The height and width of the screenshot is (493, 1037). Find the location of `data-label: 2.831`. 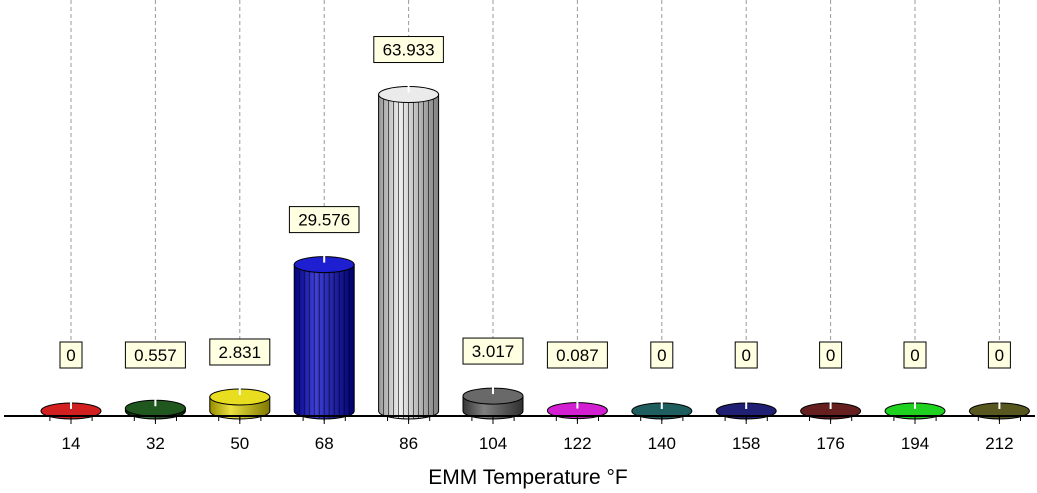

data-label: 2.831 is located at coordinates (240, 352).